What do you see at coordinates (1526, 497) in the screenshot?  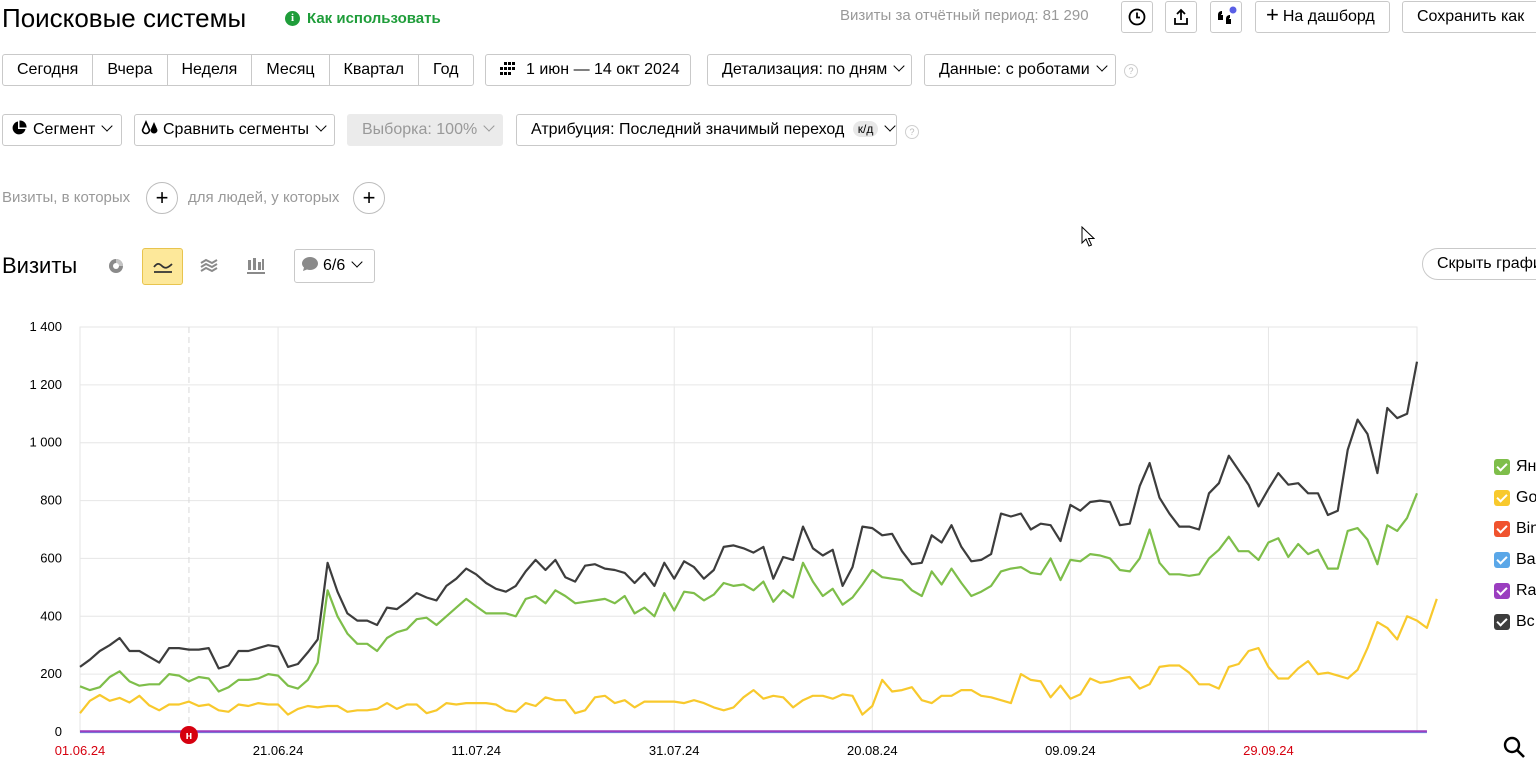 I see `legend-label: Go` at bounding box center [1526, 497].